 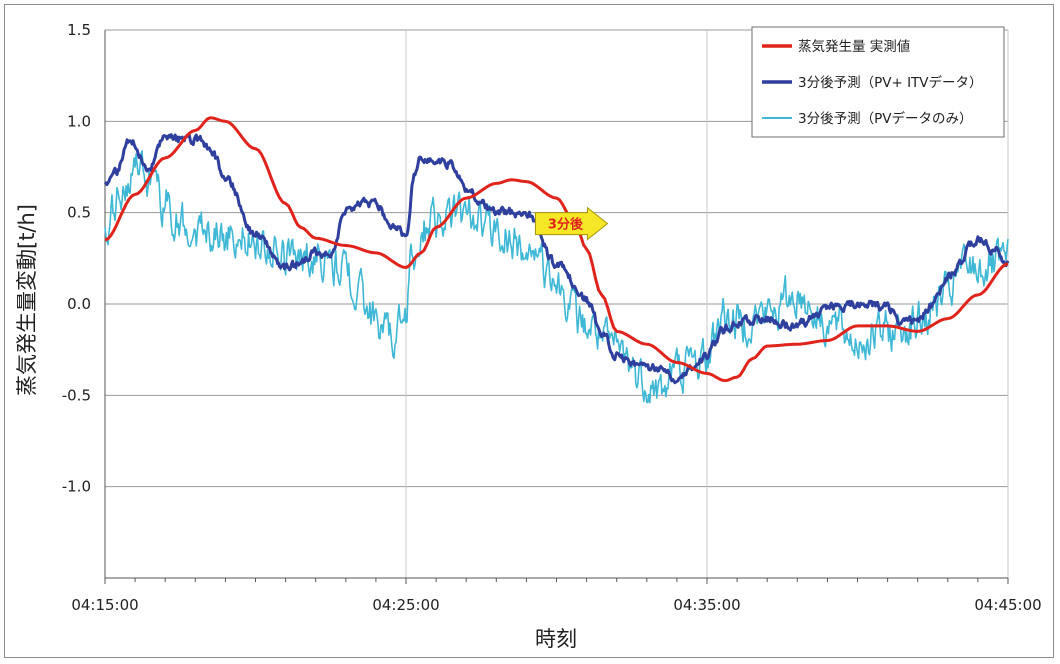 I want to click on annotation-label: 3分後, so click(x=566, y=225).